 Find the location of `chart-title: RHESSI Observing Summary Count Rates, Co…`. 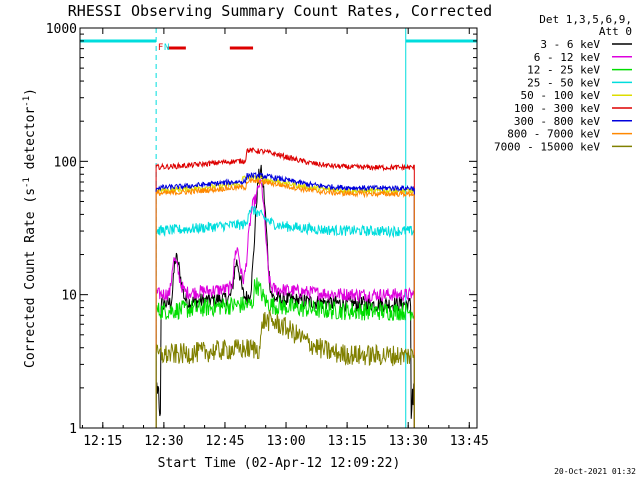

chart-title: RHESSI Observing Summary Count Rates, Co… is located at coordinates (280, 11).